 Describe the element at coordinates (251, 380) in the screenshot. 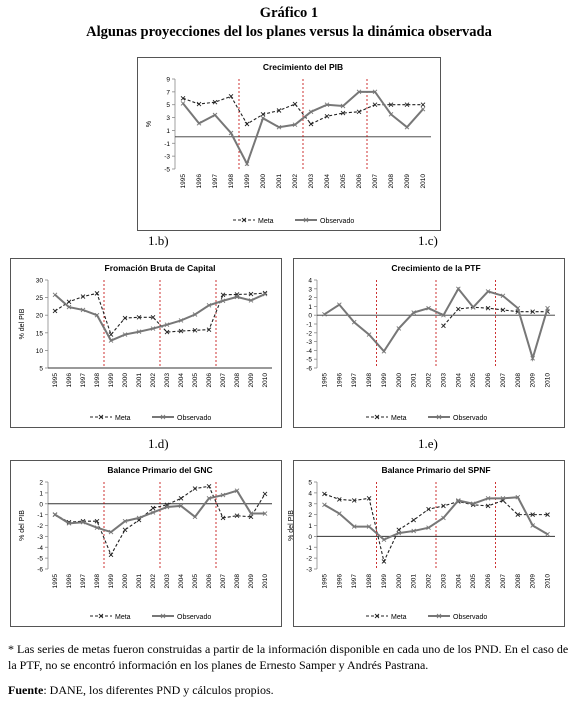

I see `x-tick-label: 2009` at that location.